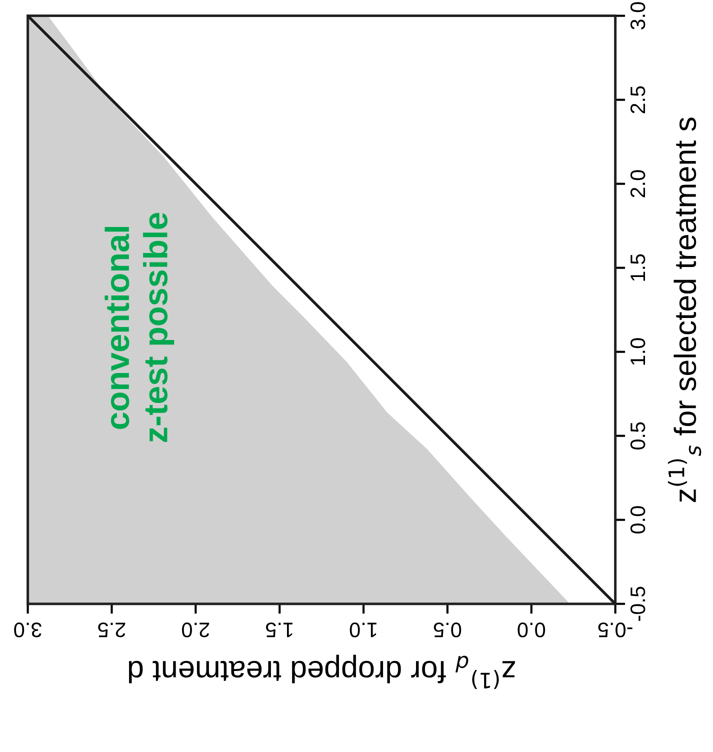 This screenshot has height=752, width=713. What do you see at coordinates (139, 327) in the screenshot?
I see `annotation: conventional z-test possible` at bounding box center [139, 327].